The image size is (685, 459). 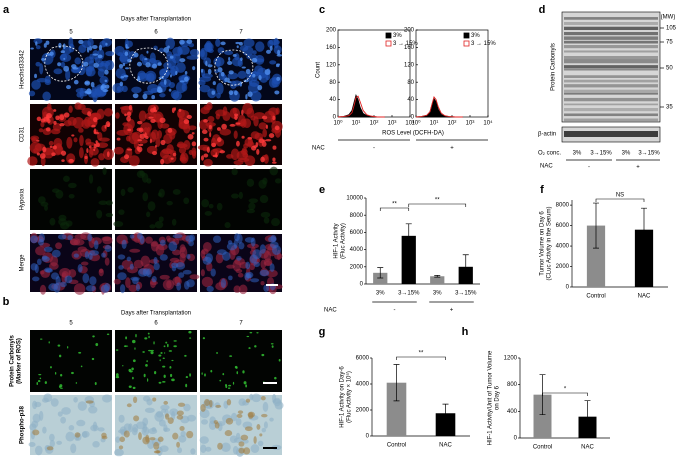 I want to click on mw-label: 50, so click(x=669, y=69).